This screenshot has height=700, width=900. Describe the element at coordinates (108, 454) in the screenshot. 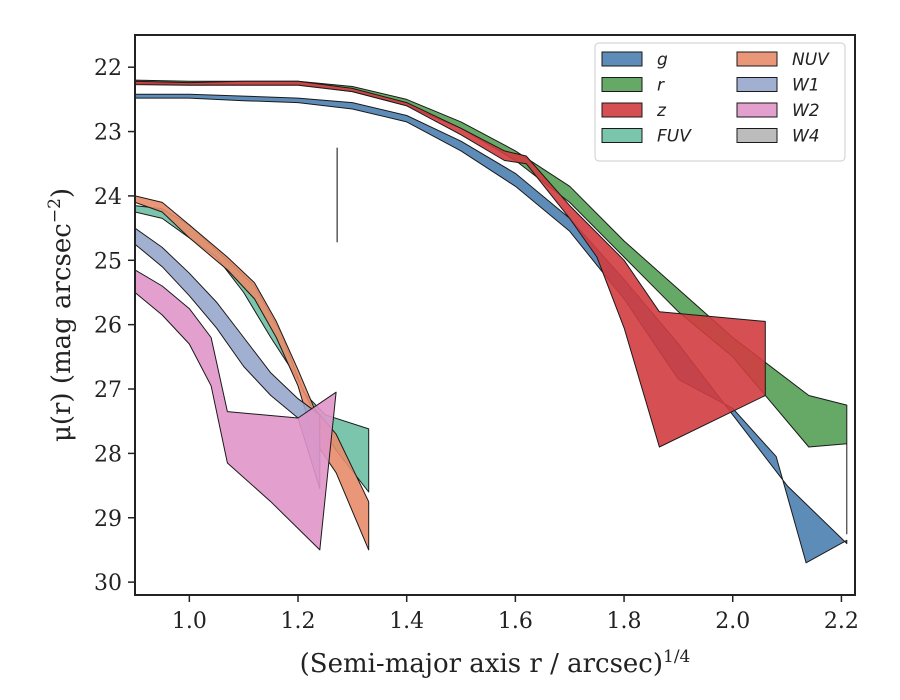

I see `y-tick-label: 28` at that location.